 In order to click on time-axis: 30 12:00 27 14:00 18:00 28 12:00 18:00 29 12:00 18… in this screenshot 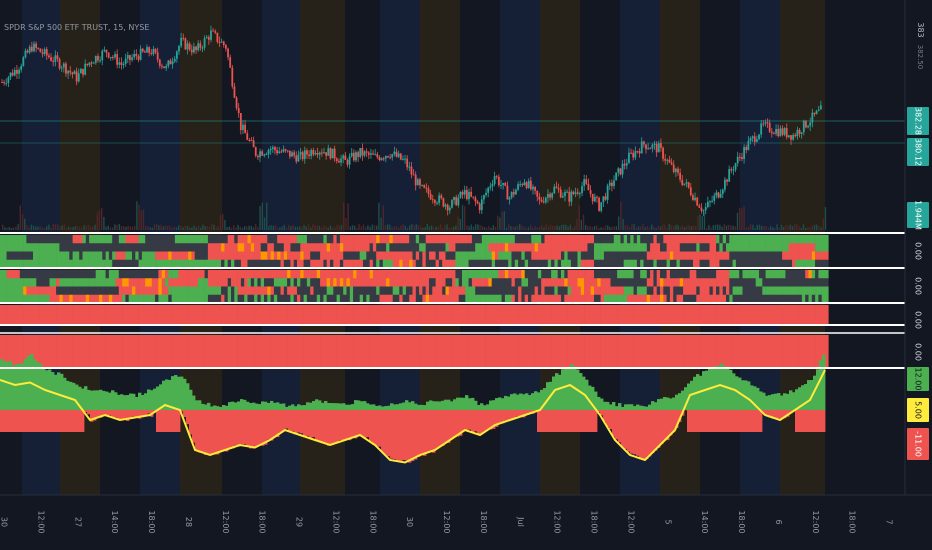, I will do `click(466, 522)`.